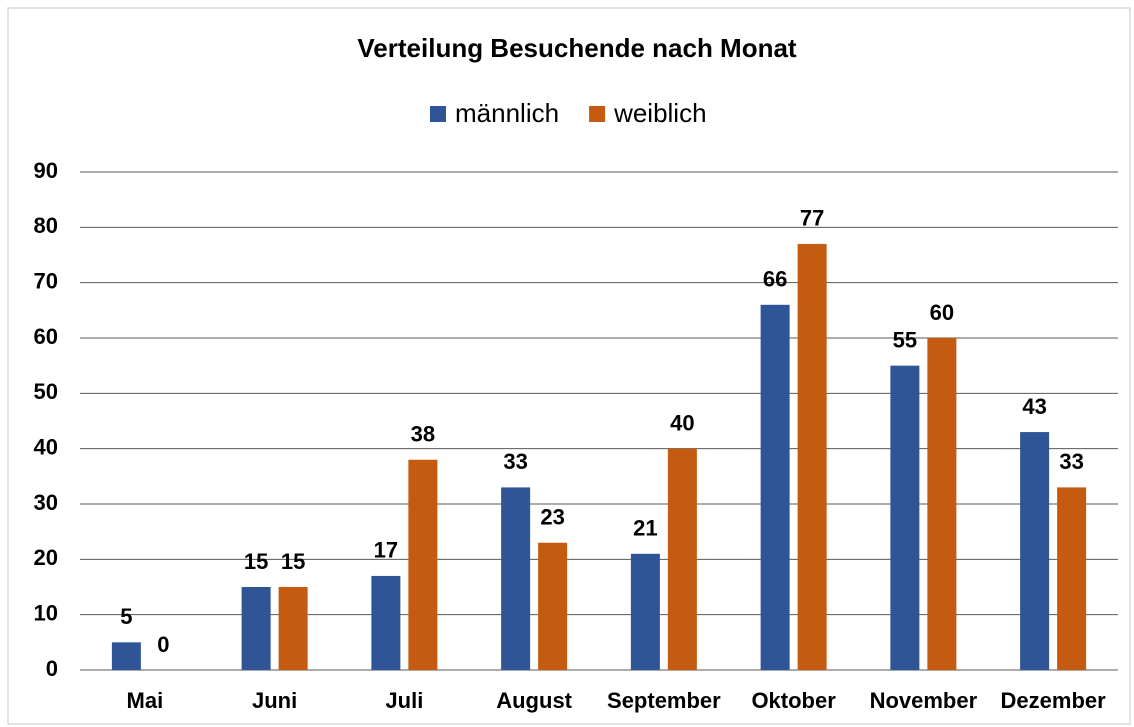  Describe the element at coordinates (46, 557) in the screenshot. I see `y-tick-label: 20` at that location.